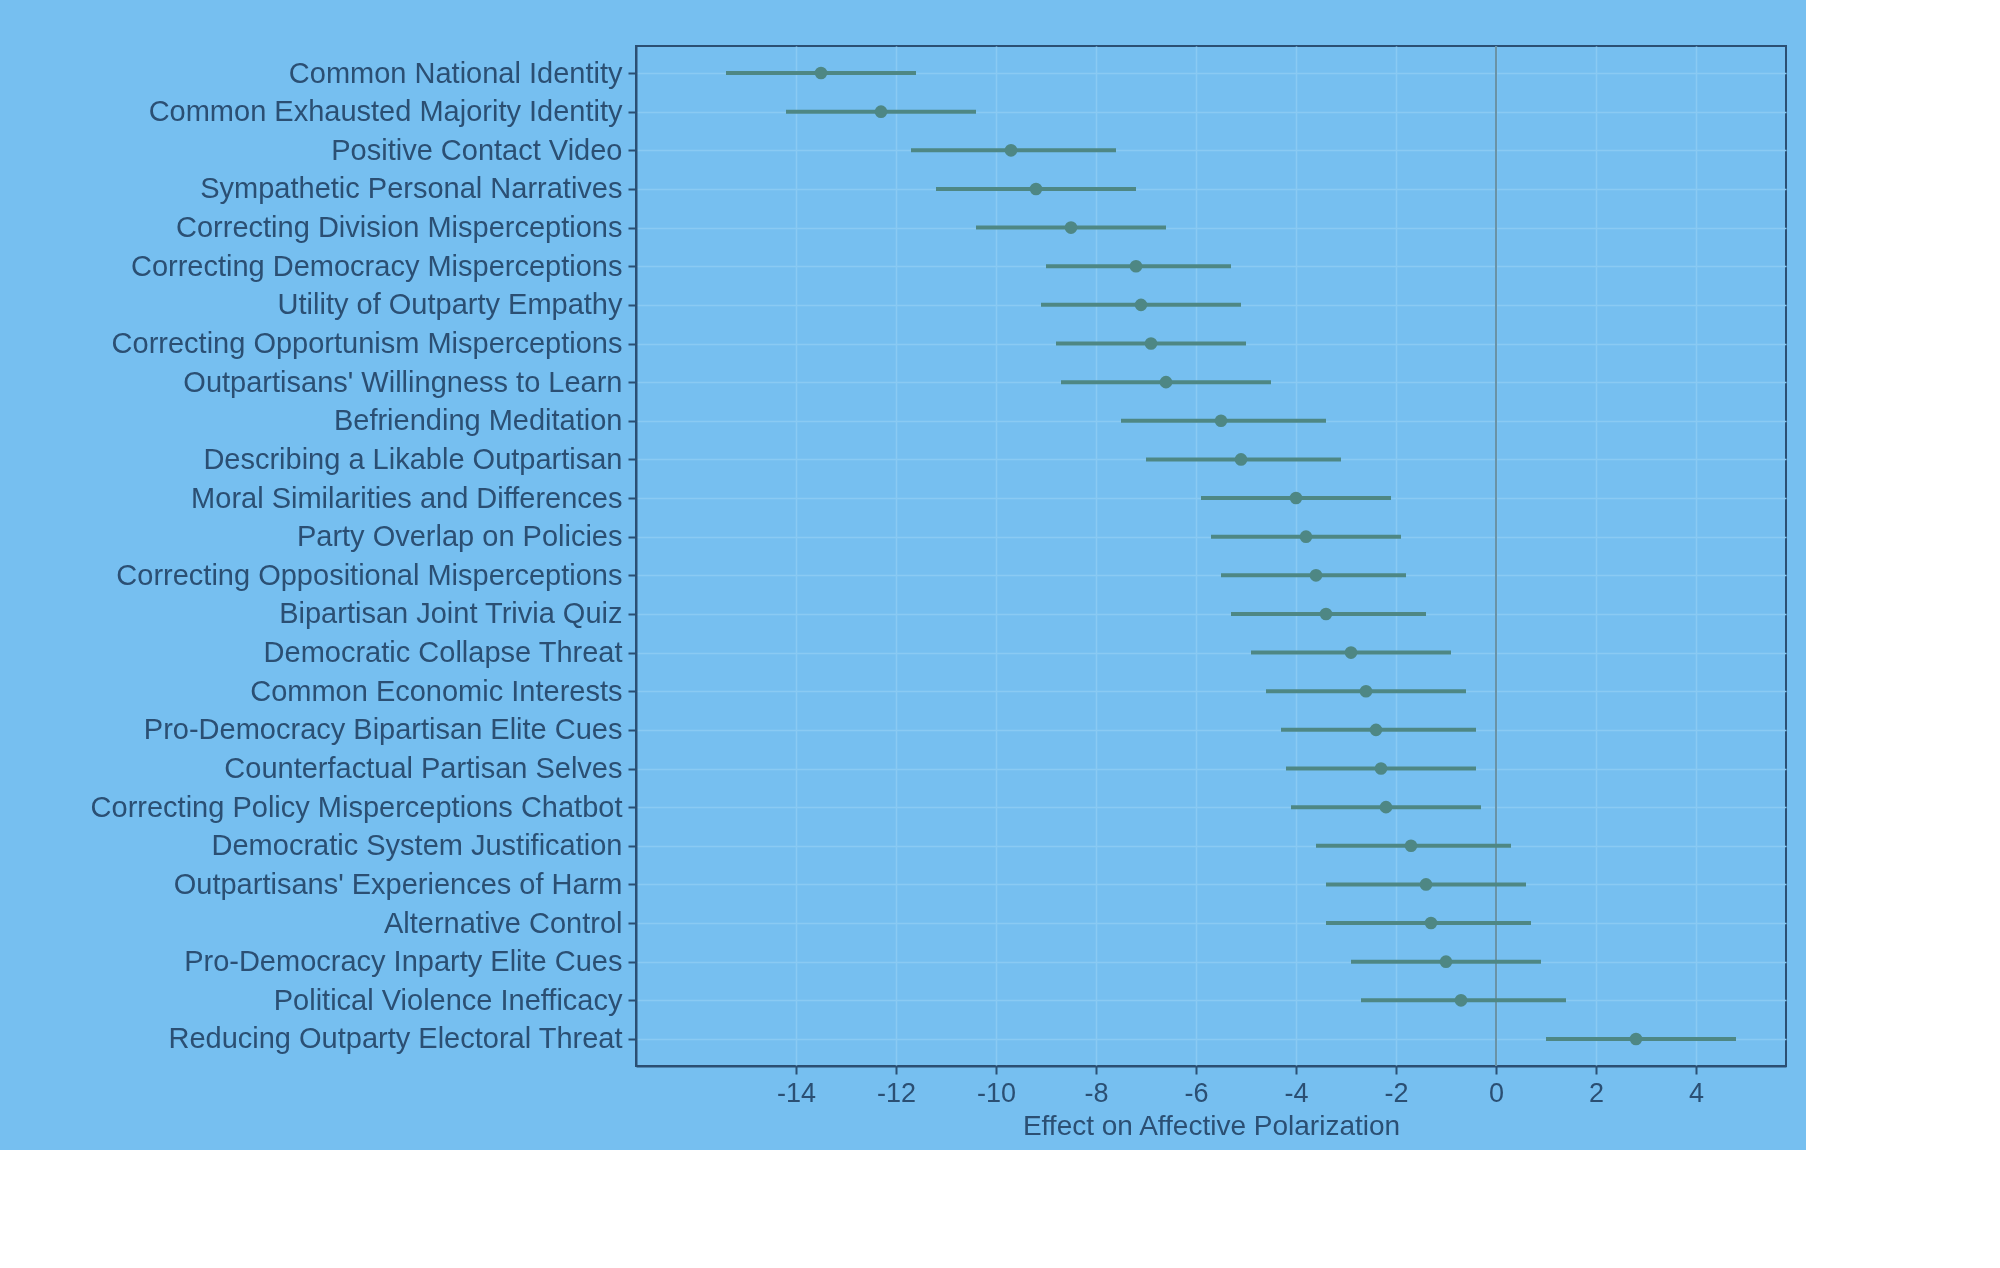 The width and height of the screenshot is (2000, 1268). What do you see at coordinates (369, 574) in the screenshot?
I see `y-tick-label: Correcting Oppositional Misperceptions` at bounding box center [369, 574].